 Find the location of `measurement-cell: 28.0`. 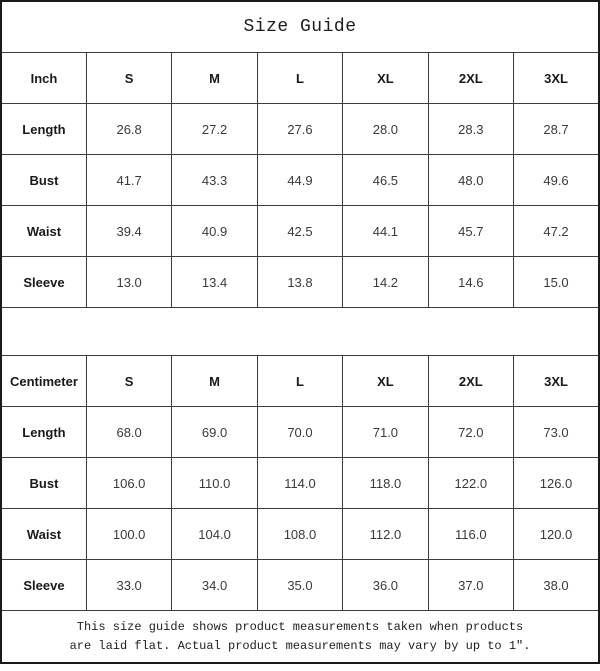

measurement-cell: 28.0 is located at coordinates (385, 129).